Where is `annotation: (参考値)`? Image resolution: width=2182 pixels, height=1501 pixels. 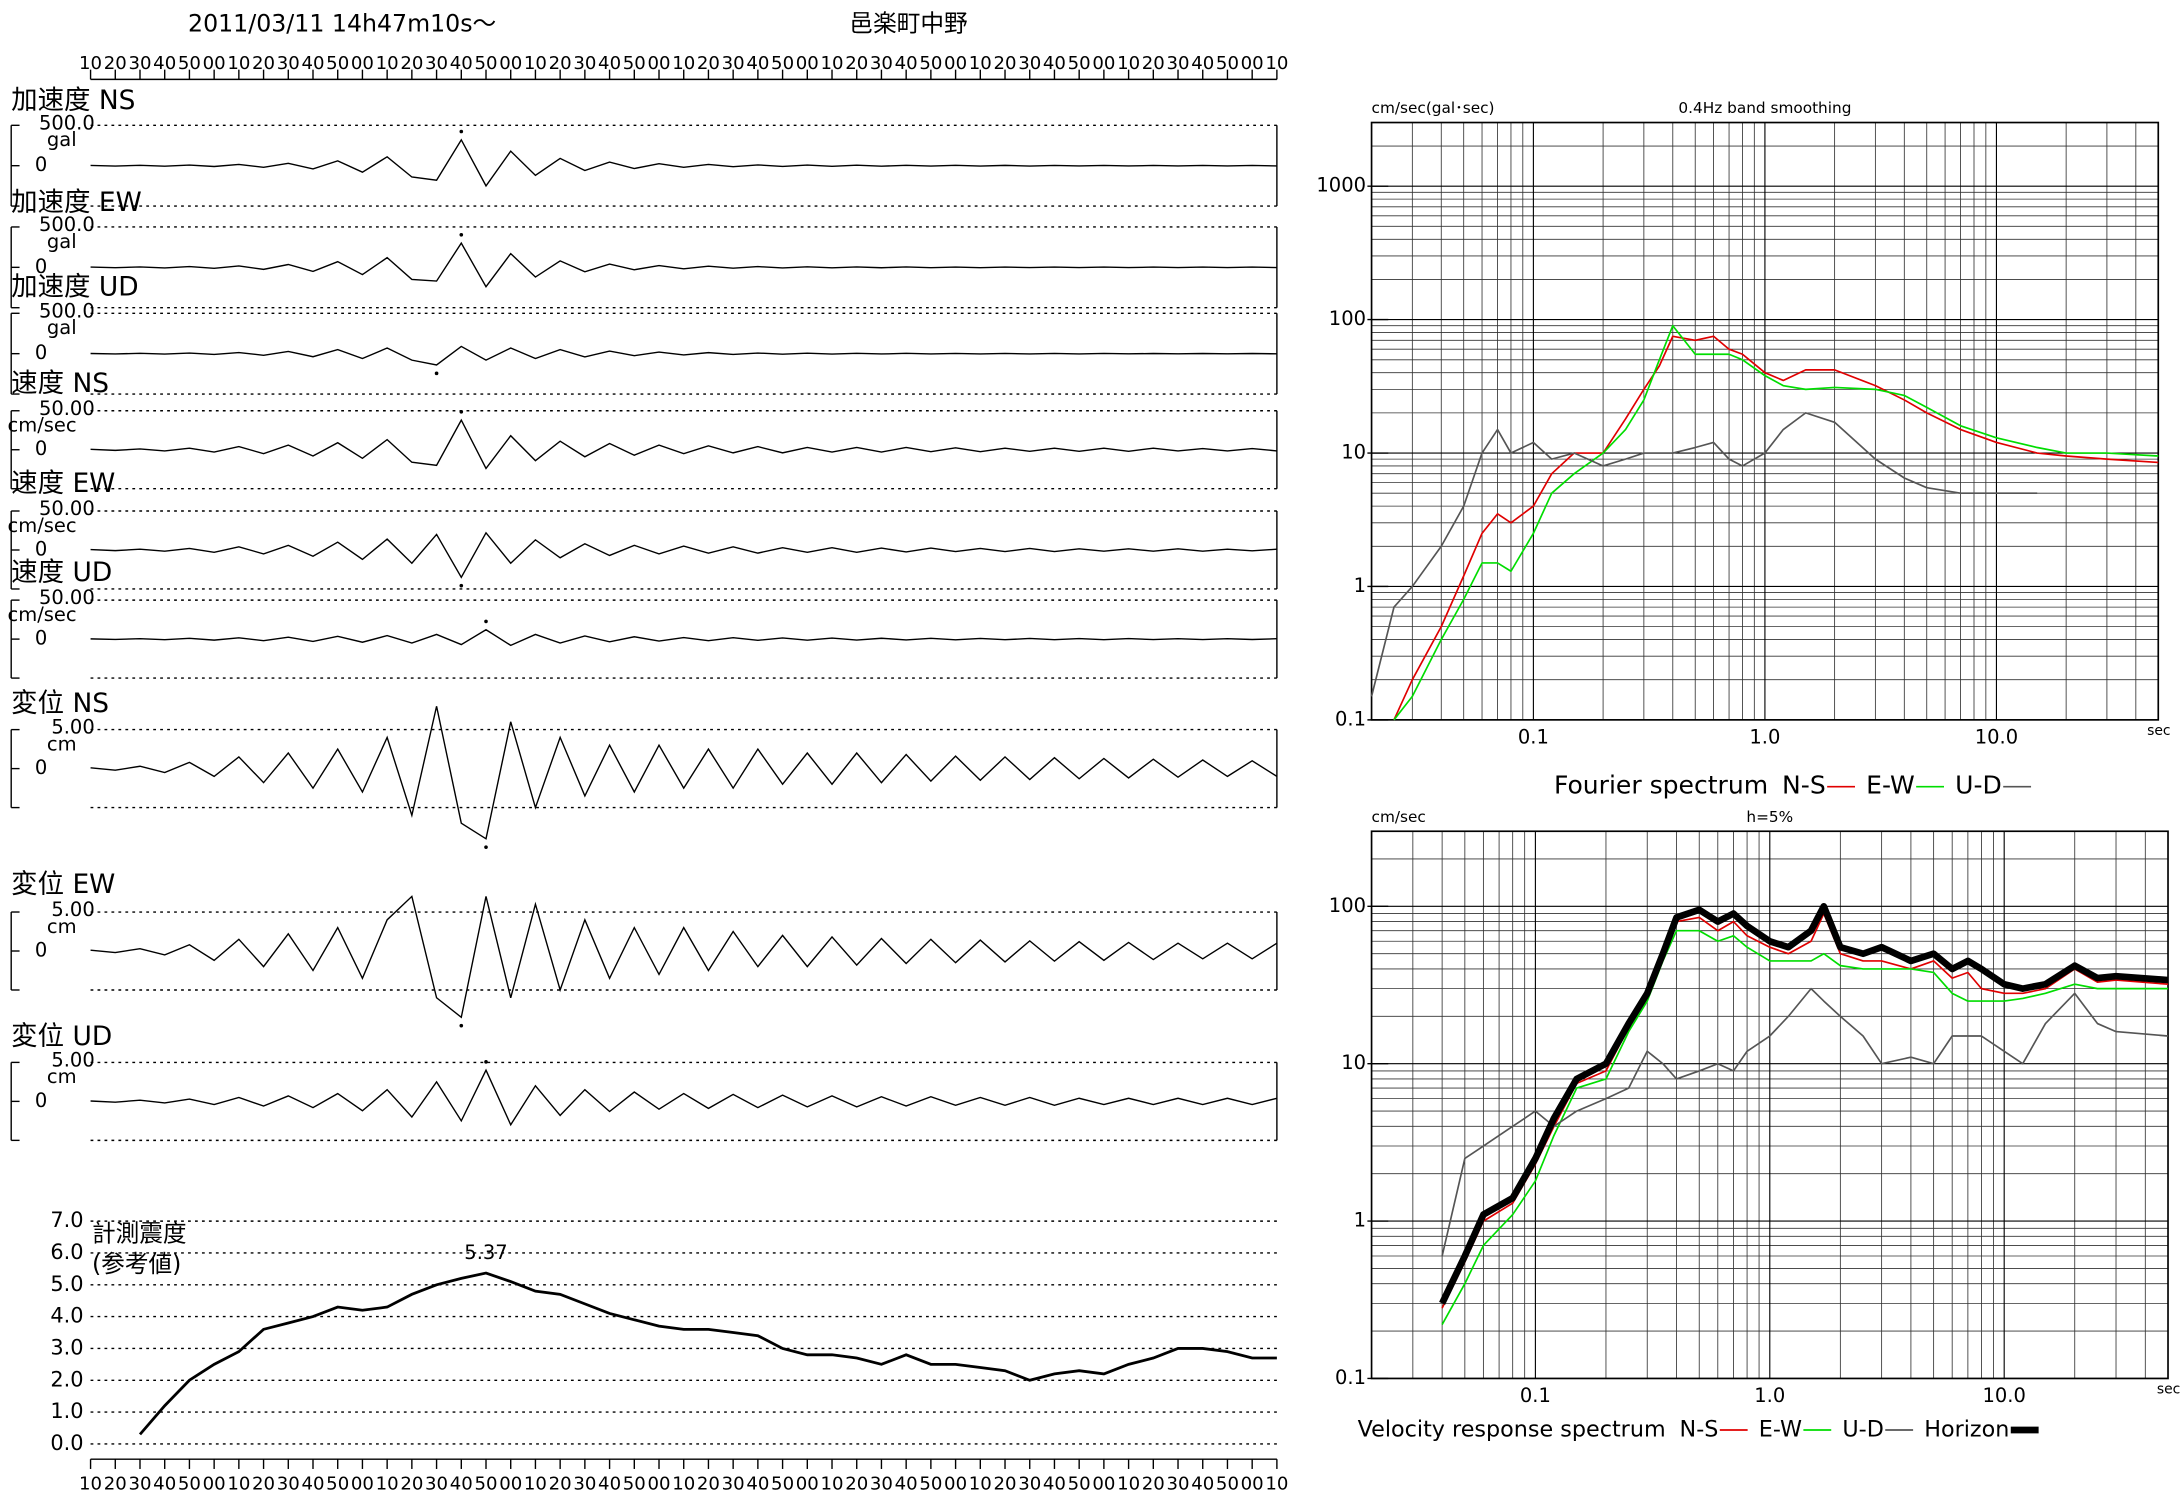
annotation: (参考値) is located at coordinates (136, 1264).